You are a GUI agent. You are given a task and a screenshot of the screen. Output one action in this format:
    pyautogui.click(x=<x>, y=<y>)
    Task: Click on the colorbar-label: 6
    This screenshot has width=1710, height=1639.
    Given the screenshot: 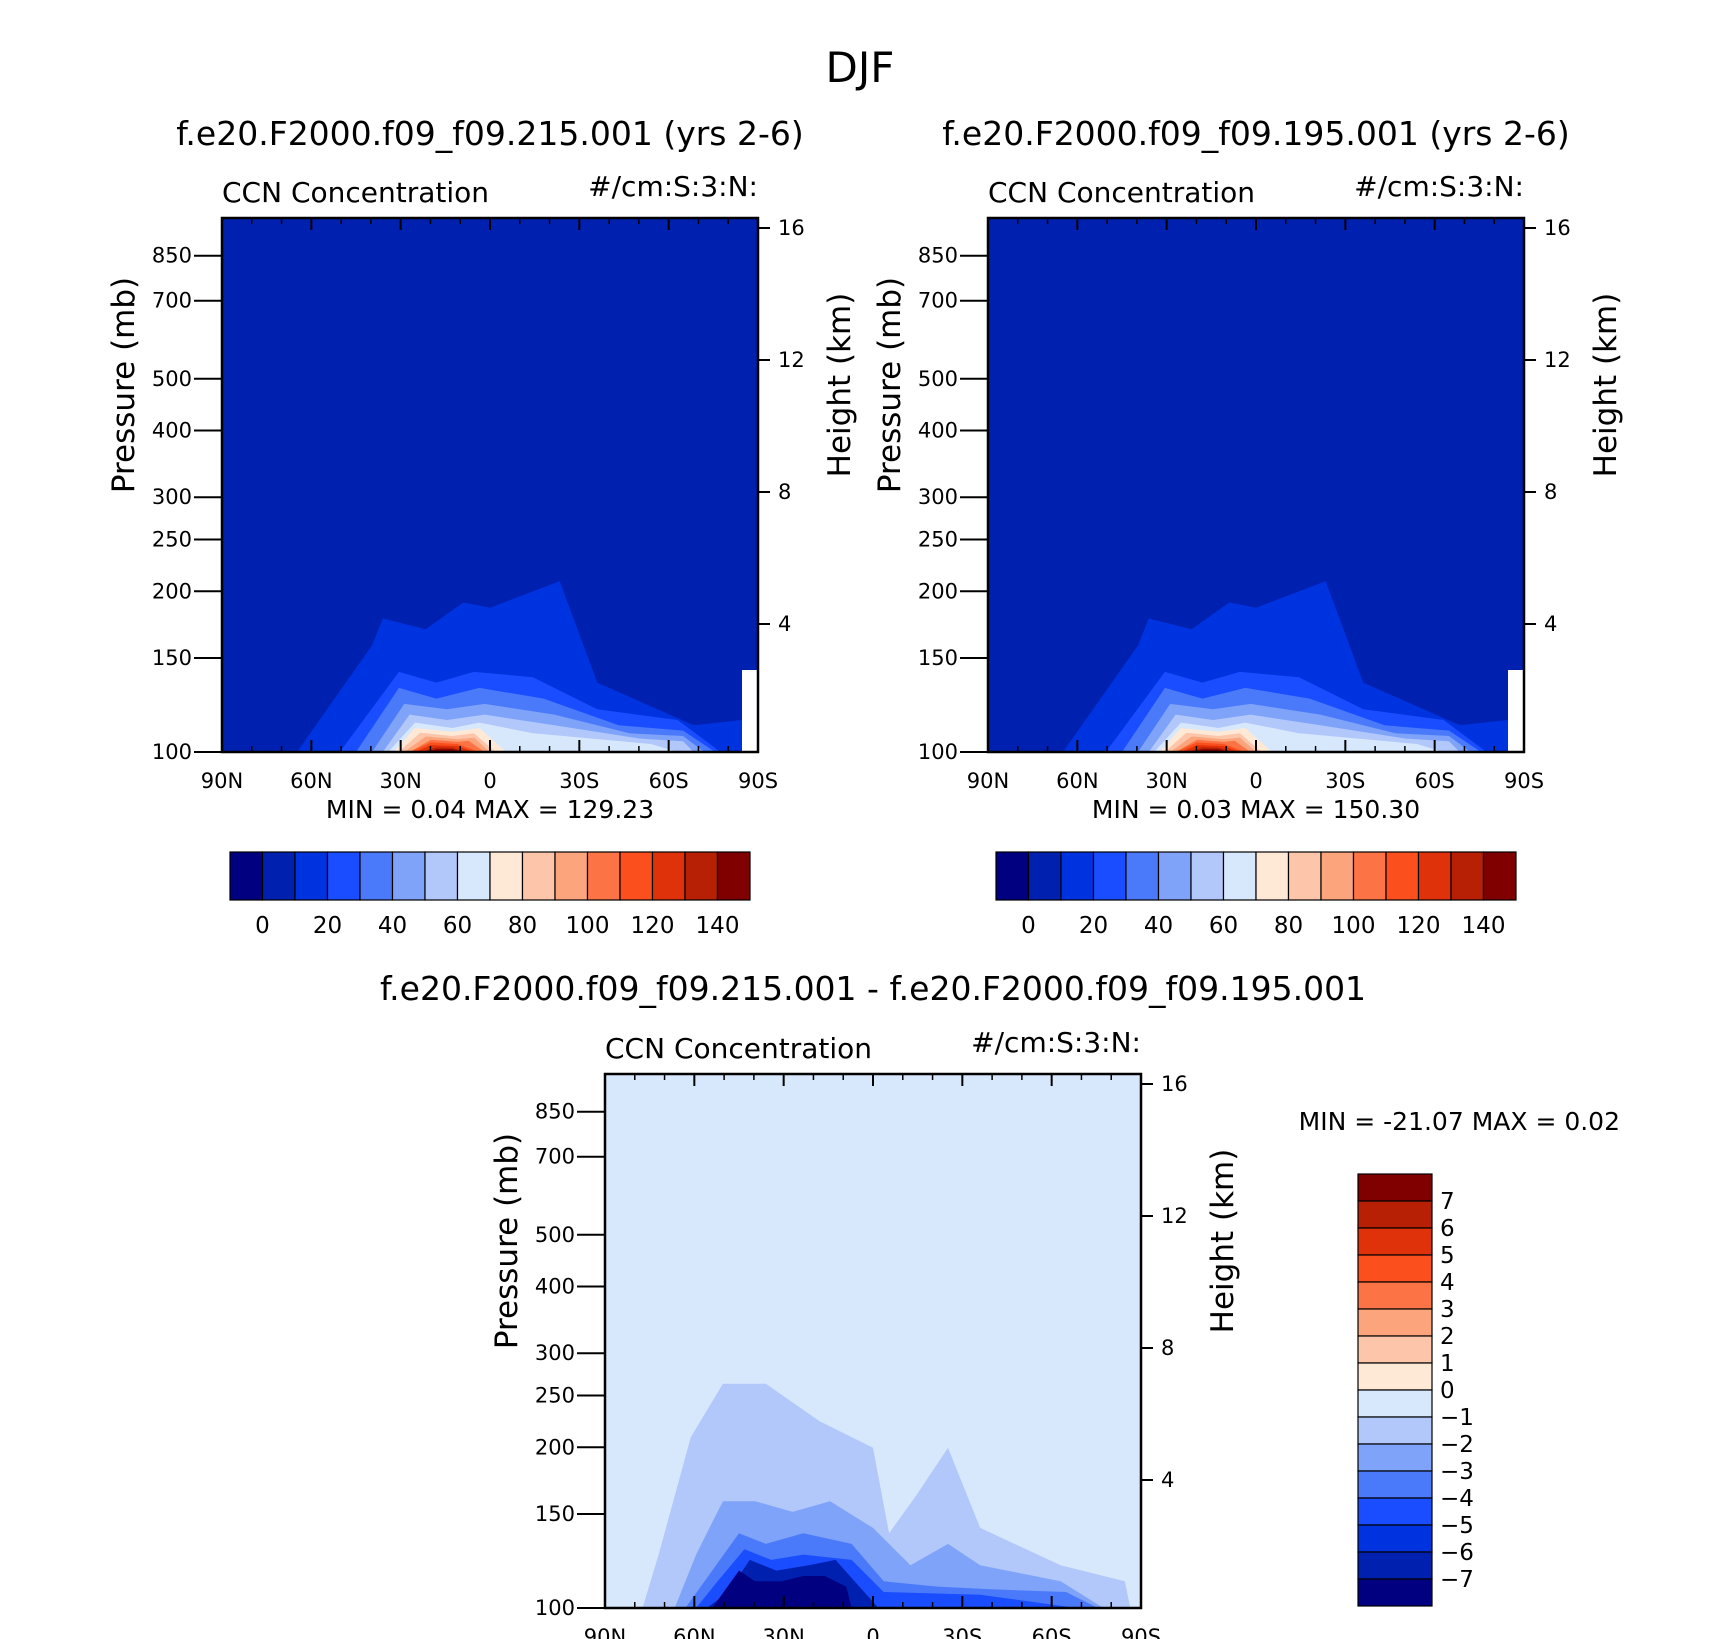 What is the action you would take?
    pyautogui.click(x=1447, y=1229)
    